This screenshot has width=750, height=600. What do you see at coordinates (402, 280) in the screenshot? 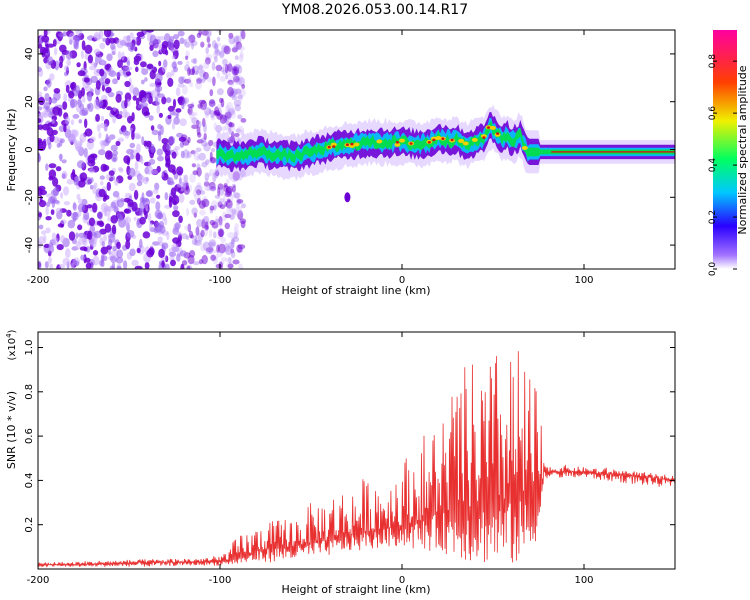
I see `x-tick-label: 0` at bounding box center [402, 280].